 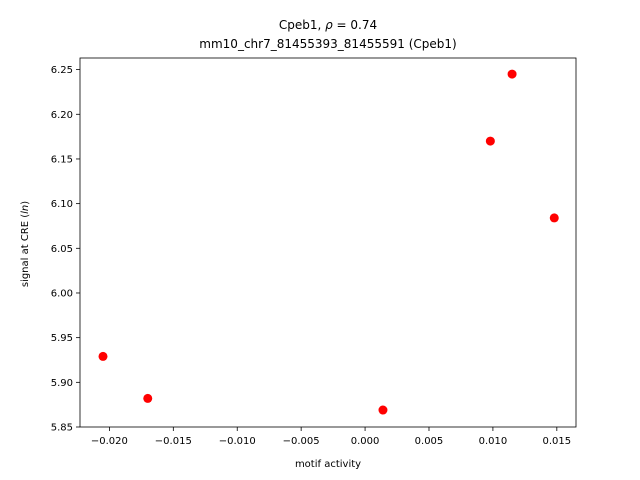 I want to click on x-tick-label: 0.015, so click(x=557, y=441).